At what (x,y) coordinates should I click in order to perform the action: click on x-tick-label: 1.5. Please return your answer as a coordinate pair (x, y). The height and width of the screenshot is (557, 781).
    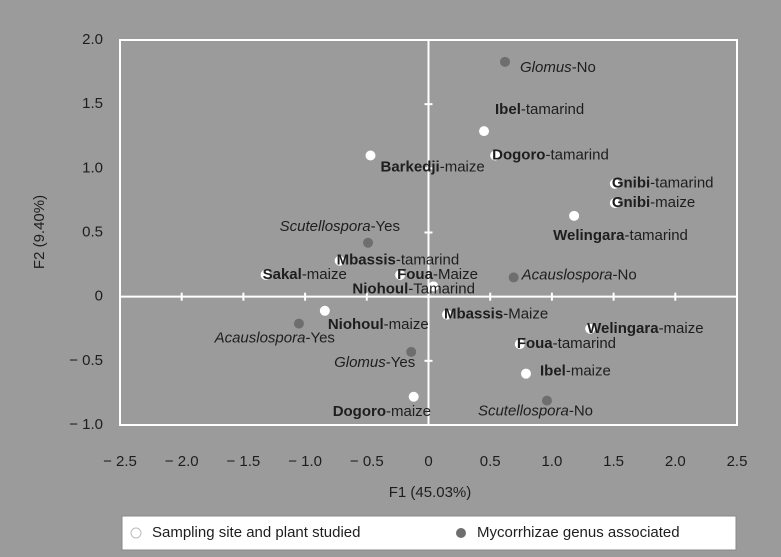
    Looking at the image, I should click on (613, 461).